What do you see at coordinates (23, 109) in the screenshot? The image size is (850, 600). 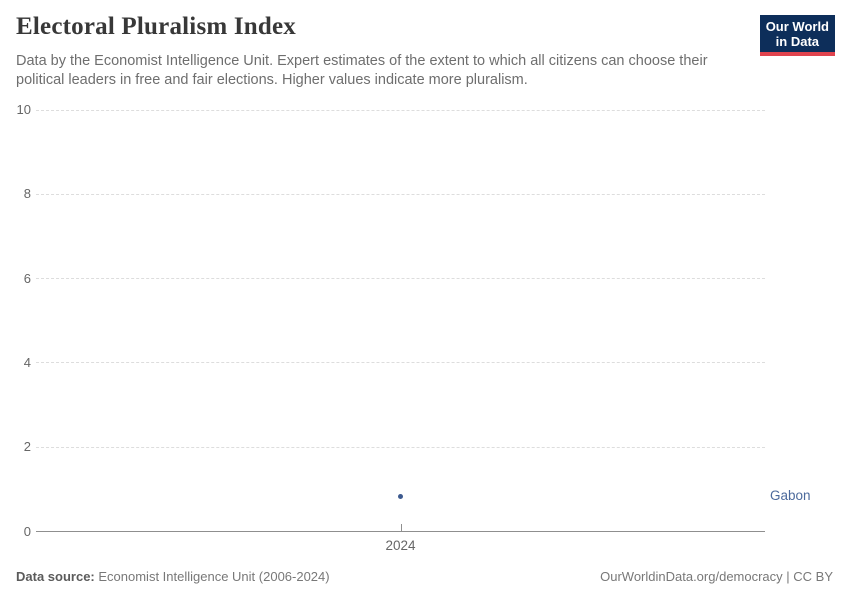 I see `y-axis-tick-label: 10` at bounding box center [23, 109].